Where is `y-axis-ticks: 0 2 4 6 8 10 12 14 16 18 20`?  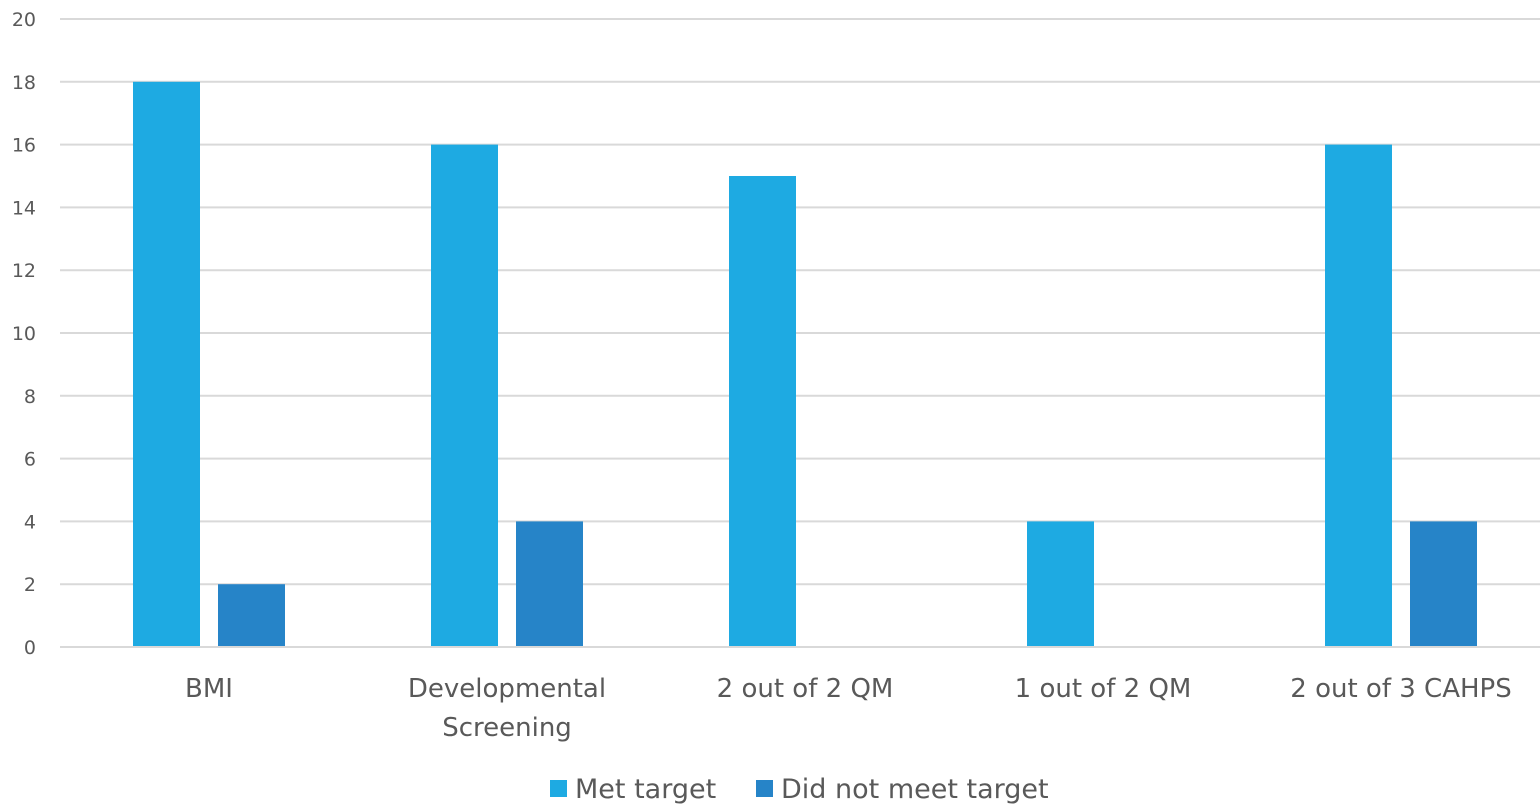 y-axis-ticks: 0 2 4 6 8 10 12 14 16 18 20 is located at coordinates (24, 334).